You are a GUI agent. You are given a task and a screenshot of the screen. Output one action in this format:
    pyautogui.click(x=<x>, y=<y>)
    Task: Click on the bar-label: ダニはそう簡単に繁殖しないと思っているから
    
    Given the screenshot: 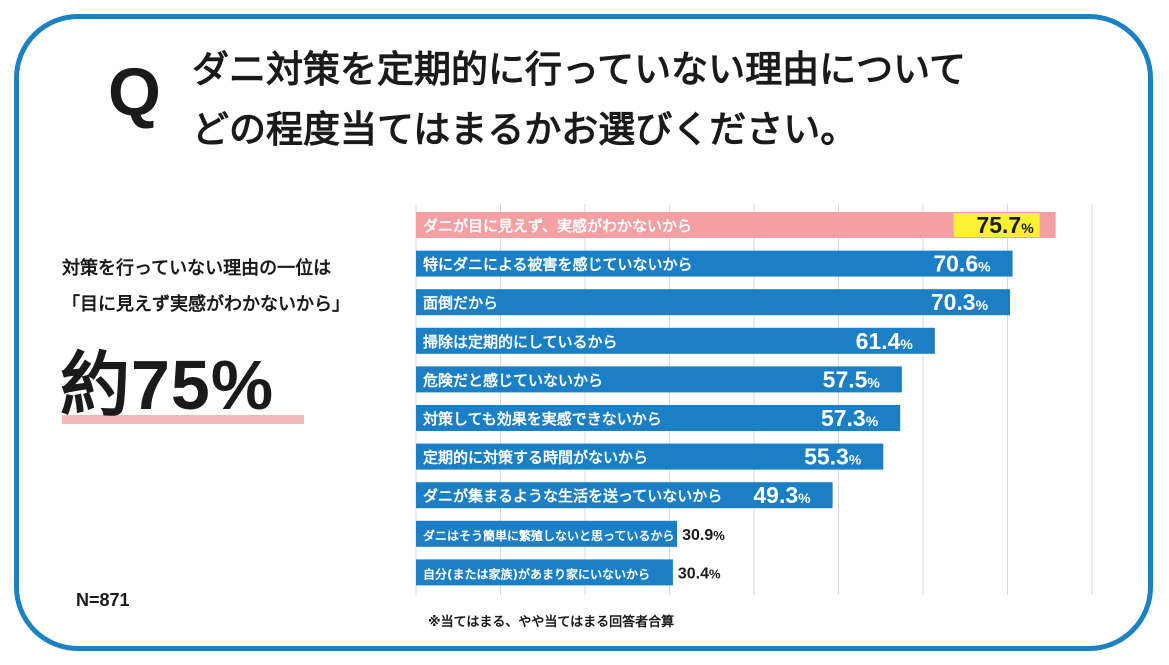 What is the action you would take?
    pyautogui.click(x=548, y=535)
    